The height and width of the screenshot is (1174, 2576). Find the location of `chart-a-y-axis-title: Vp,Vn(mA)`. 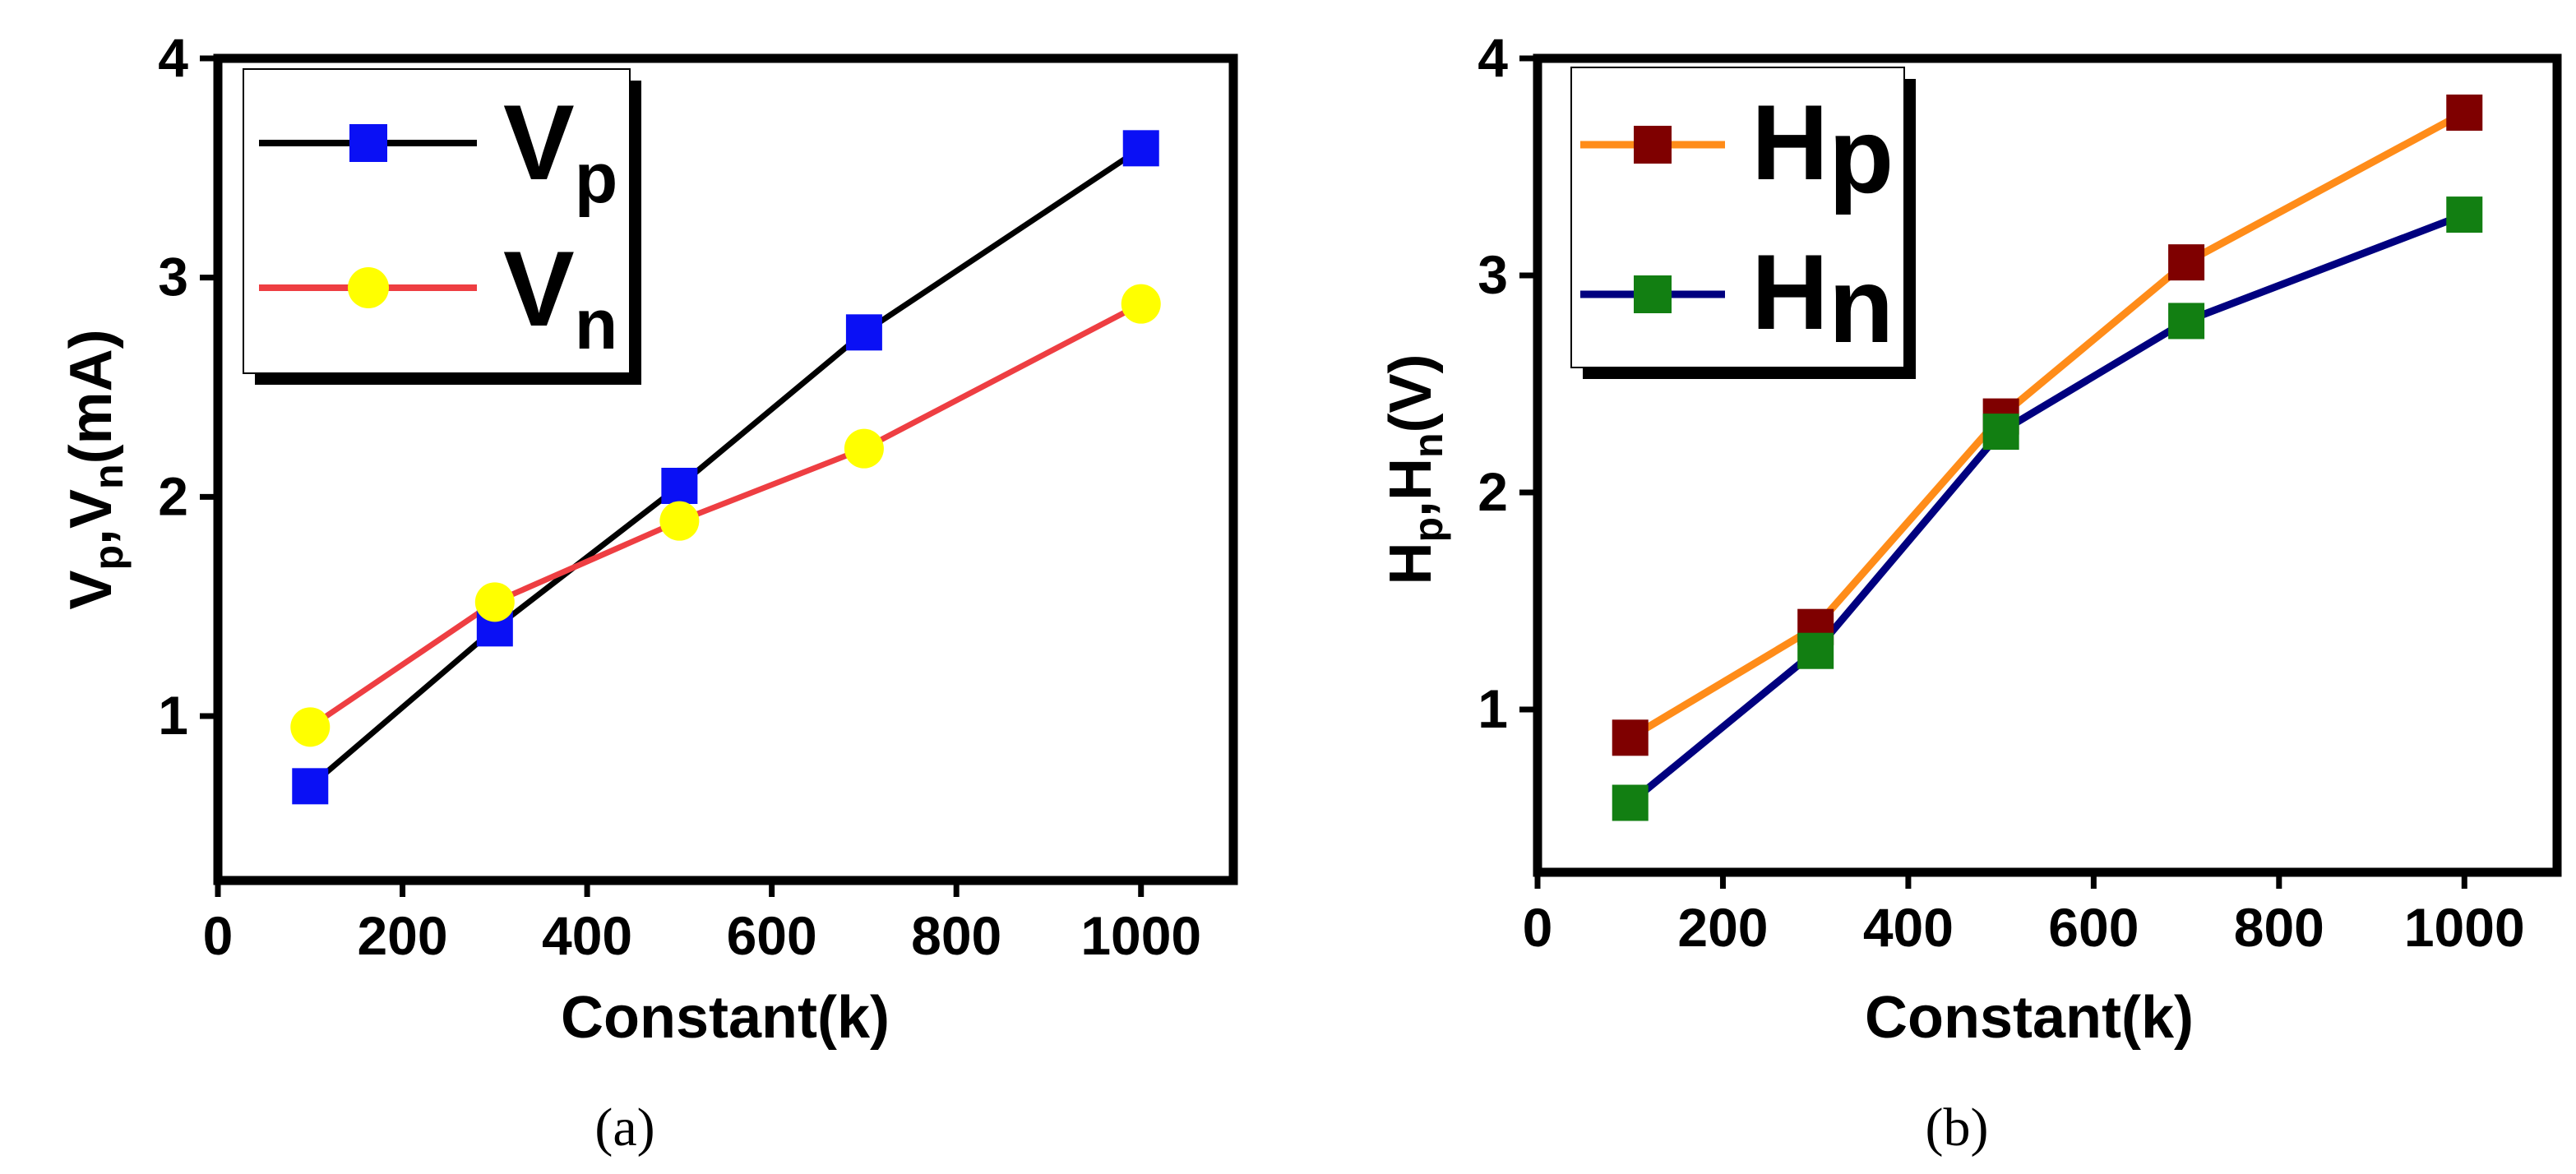

chart-a-y-axis-title: Vp,Vn(mA) is located at coordinates (95, 469).